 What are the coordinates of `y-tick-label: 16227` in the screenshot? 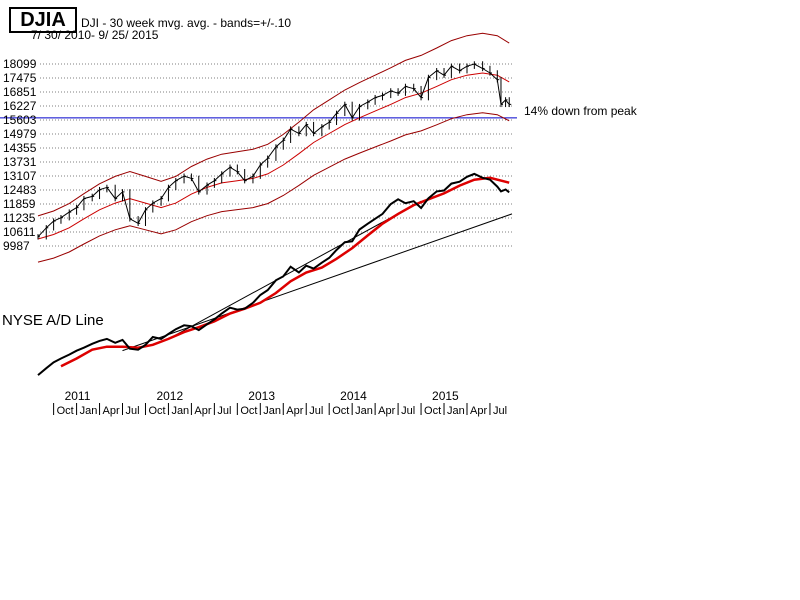 It's located at (20, 106).